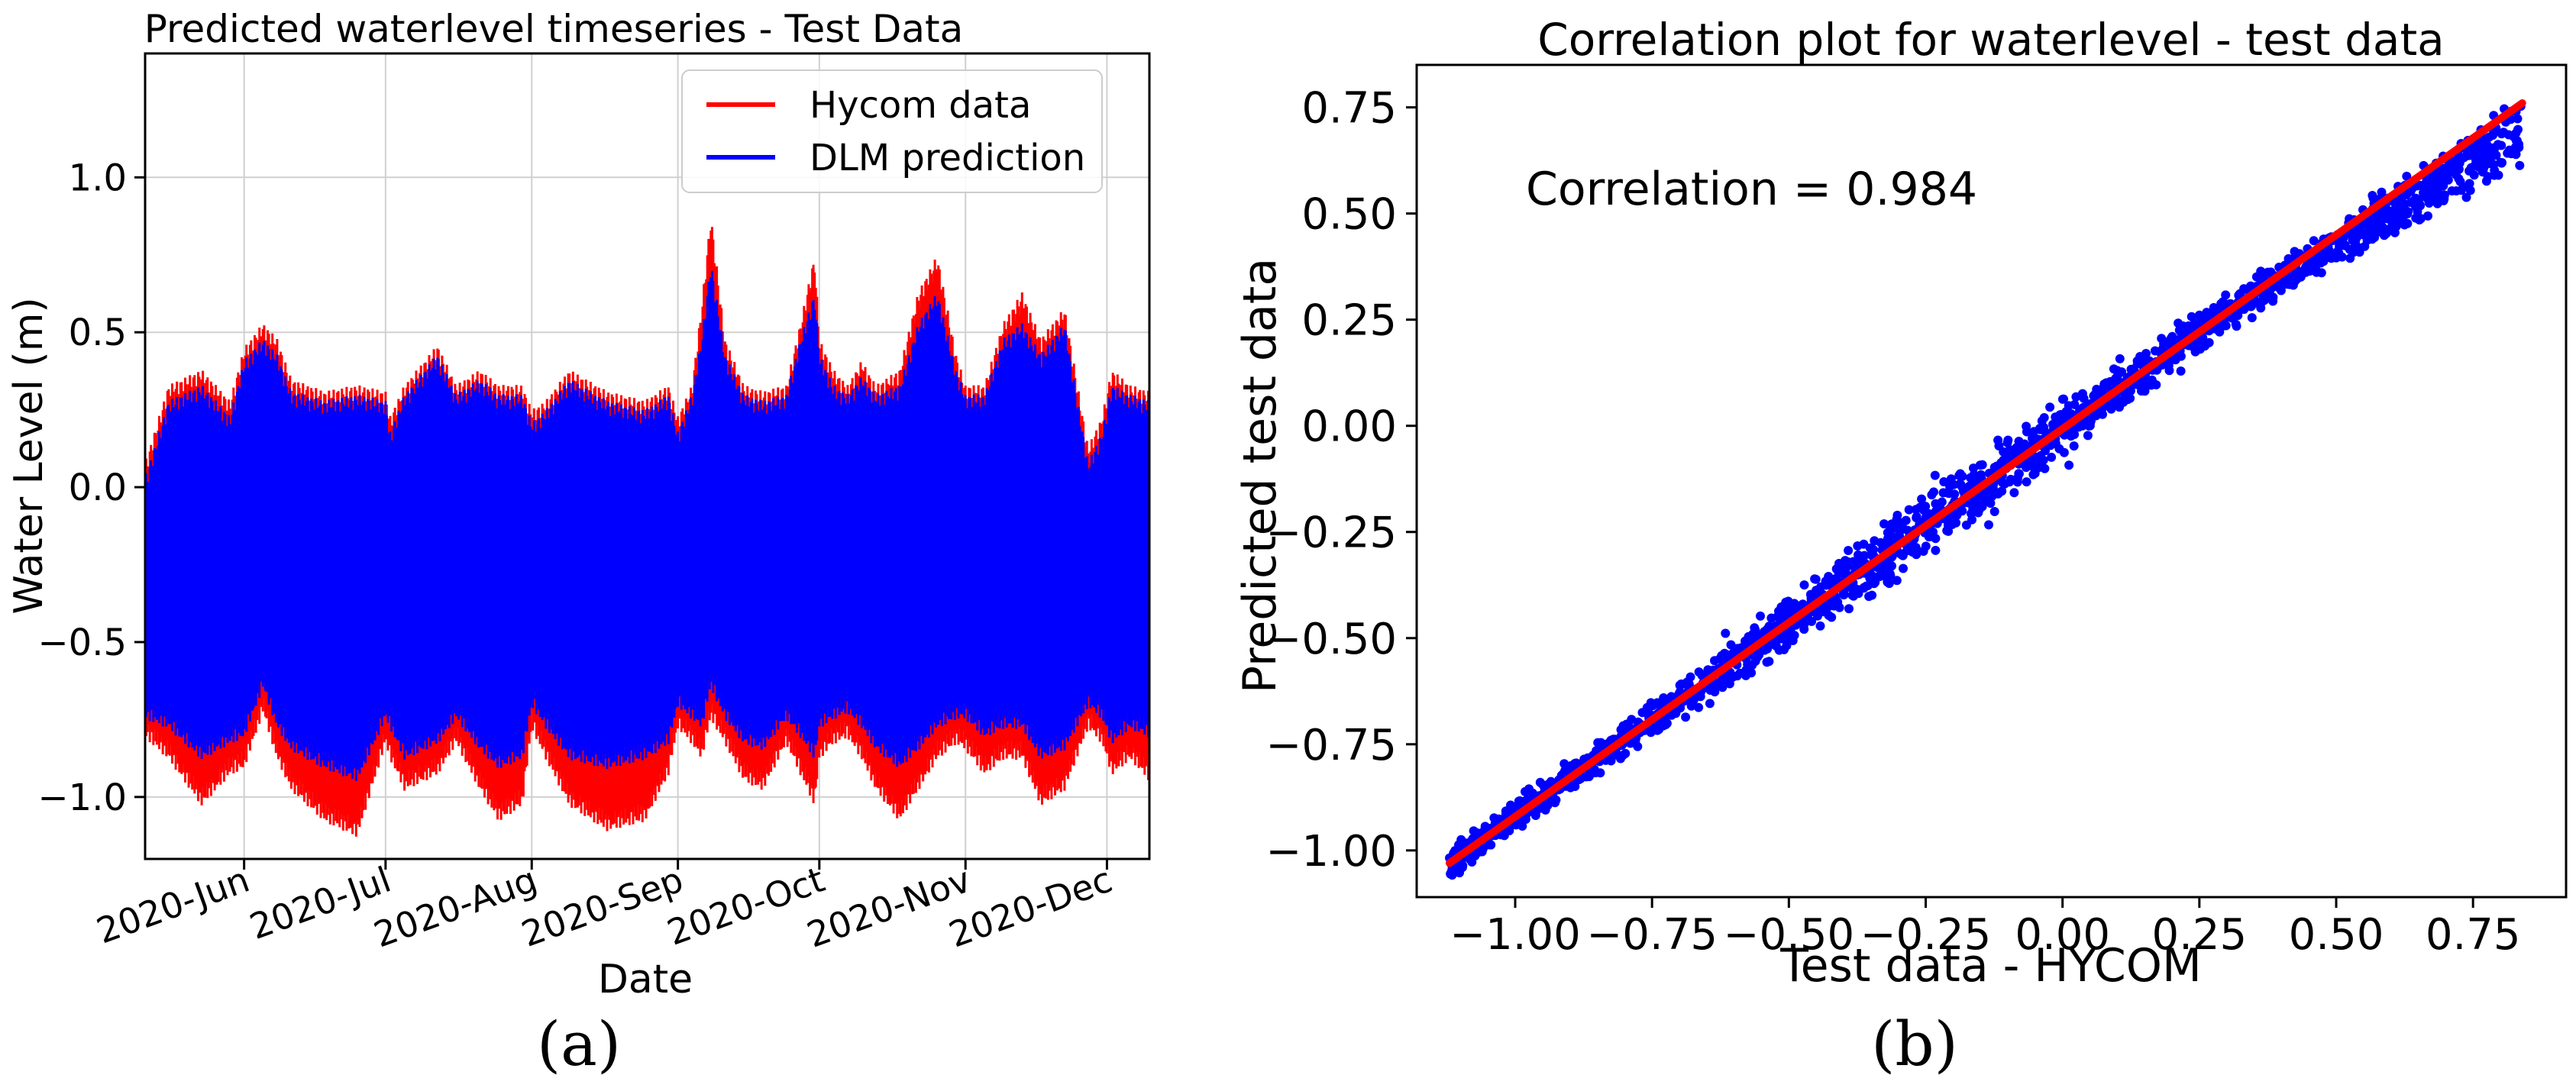 The height and width of the screenshot is (1088, 2576). Describe the element at coordinates (1789, 935) in the screenshot. I see `b-x-tick-label: −0.50` at that location.